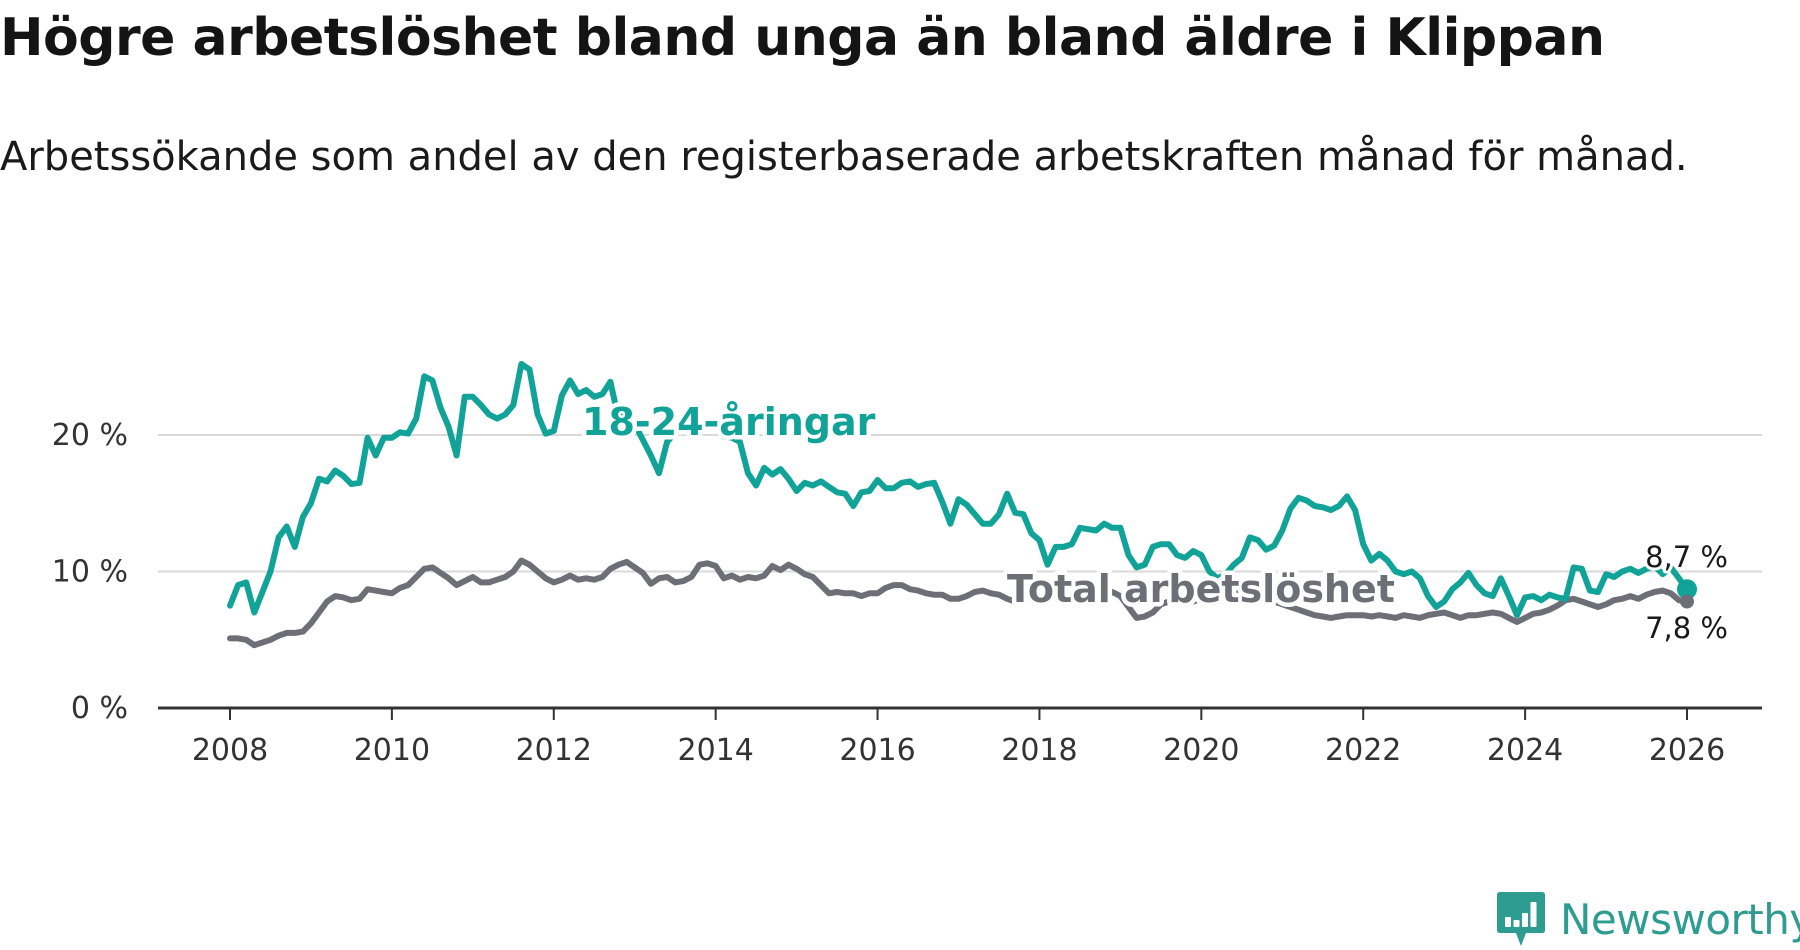 This screenshot has width=1800, height=950. I want to click on y-tick-label: 20 %, so click(90, 435).